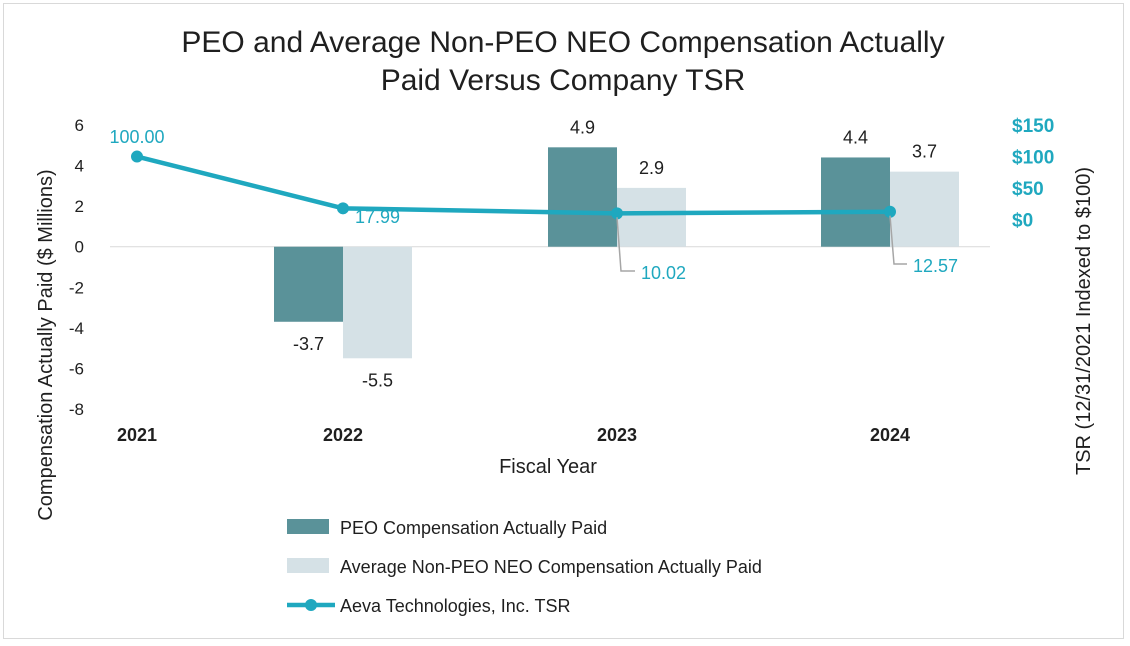 Image resolution: width=1130 pixels, height=646 pixels. What do you see at coordinates (79, 166) in the screenshot?
I see `y-tick-label: 4` at bounding box center [79, 166].